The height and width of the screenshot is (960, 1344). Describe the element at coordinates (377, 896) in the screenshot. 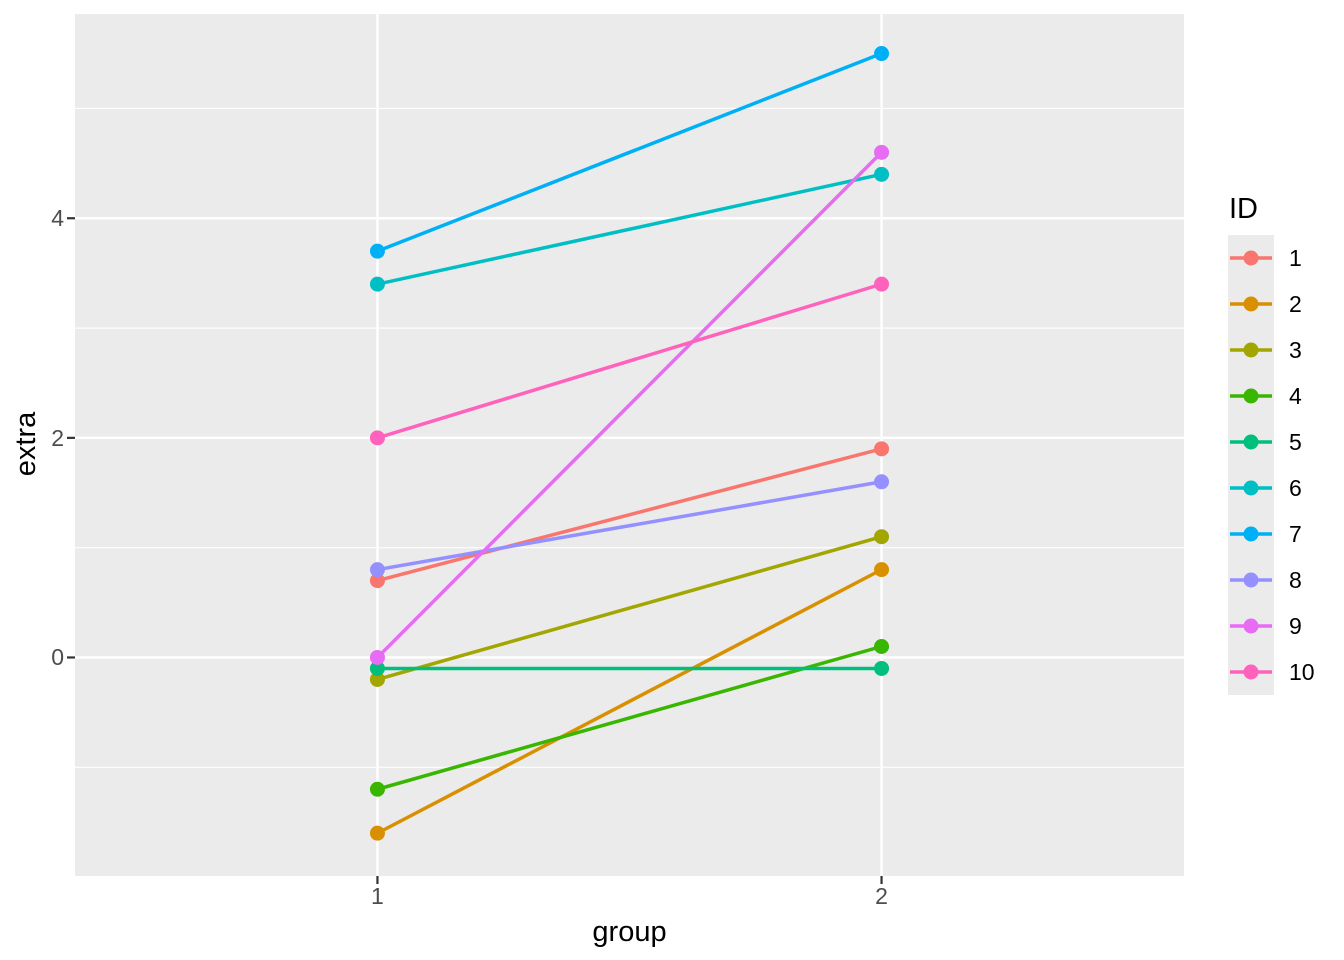

I see `x-tick-label: 1` at that location.